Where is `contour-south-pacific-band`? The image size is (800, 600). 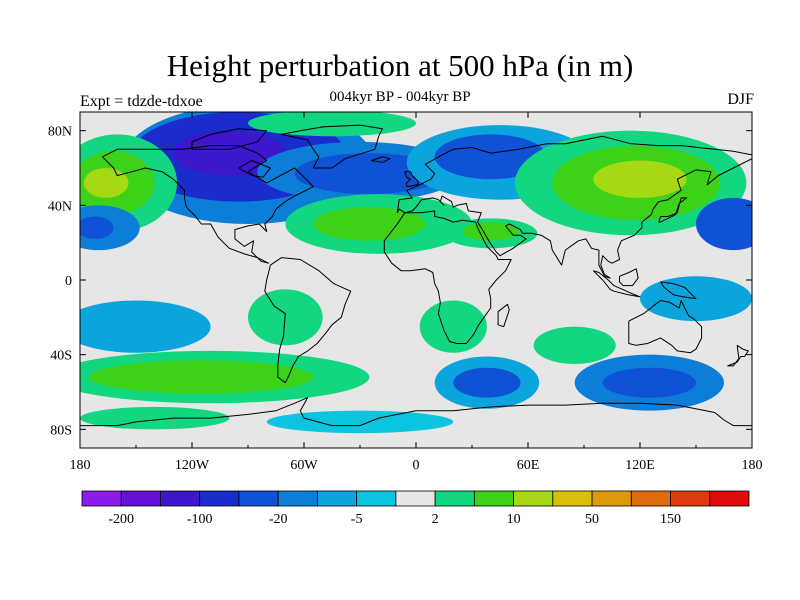
contour-south-pacific-band is located at coordinates (201, 377).